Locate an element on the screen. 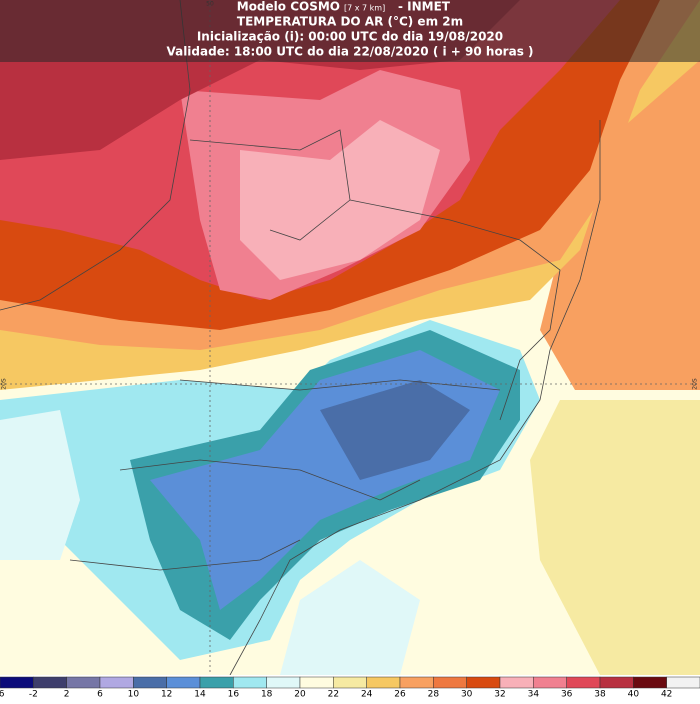 The image size is (700, 704). colorbar-label: 28 is located at coordinates (434, 695).